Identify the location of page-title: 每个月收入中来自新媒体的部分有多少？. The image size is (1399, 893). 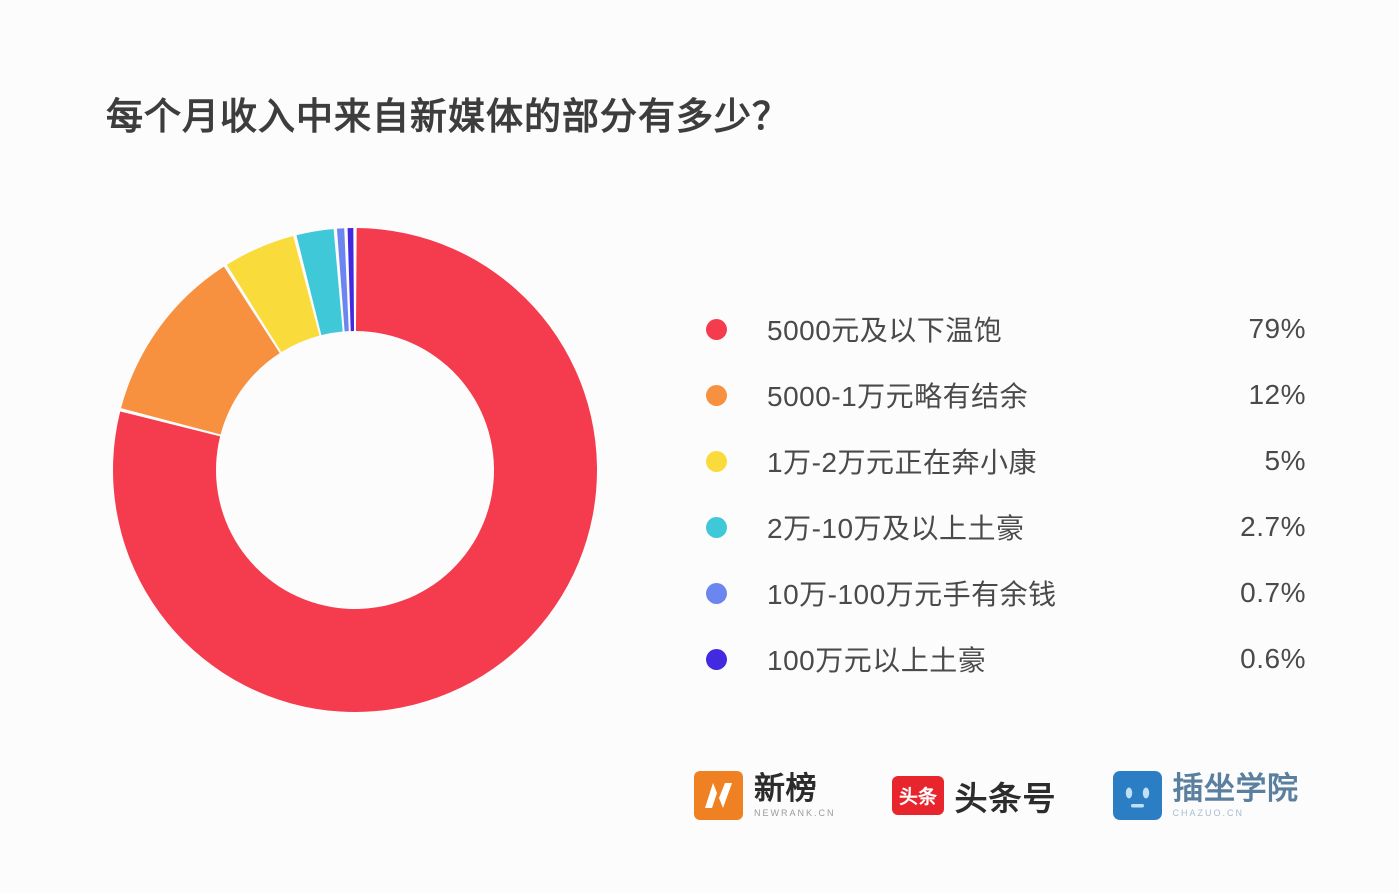
(448, 116).